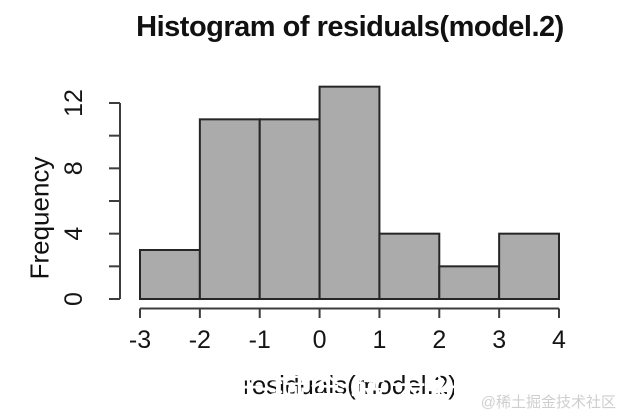 The height and width of the screenshot is (415, 621). What do you see at coordinates (439, 340) in the screenshot?
I see `x-tick-label: 2` at bounding box center [439, 340].